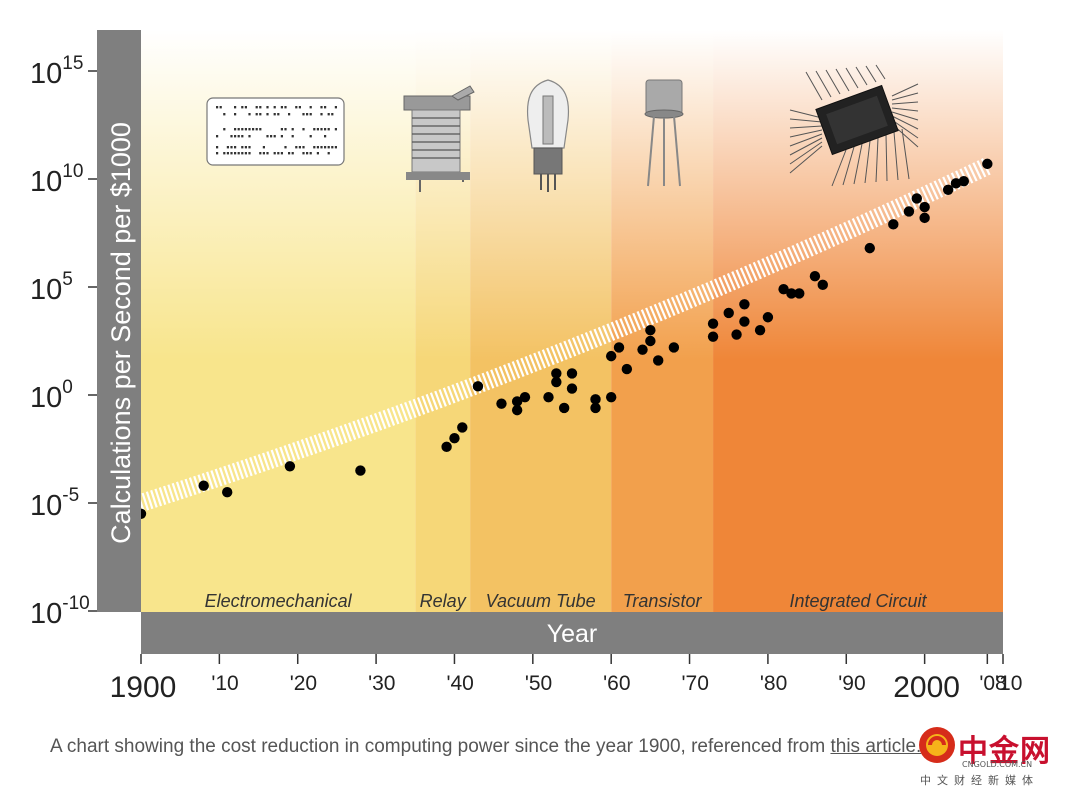  What do you see at coordinates (56, 71) in the screenshot?
I see `y-tick-label-0: 1015` at bounding box center [56, 71].